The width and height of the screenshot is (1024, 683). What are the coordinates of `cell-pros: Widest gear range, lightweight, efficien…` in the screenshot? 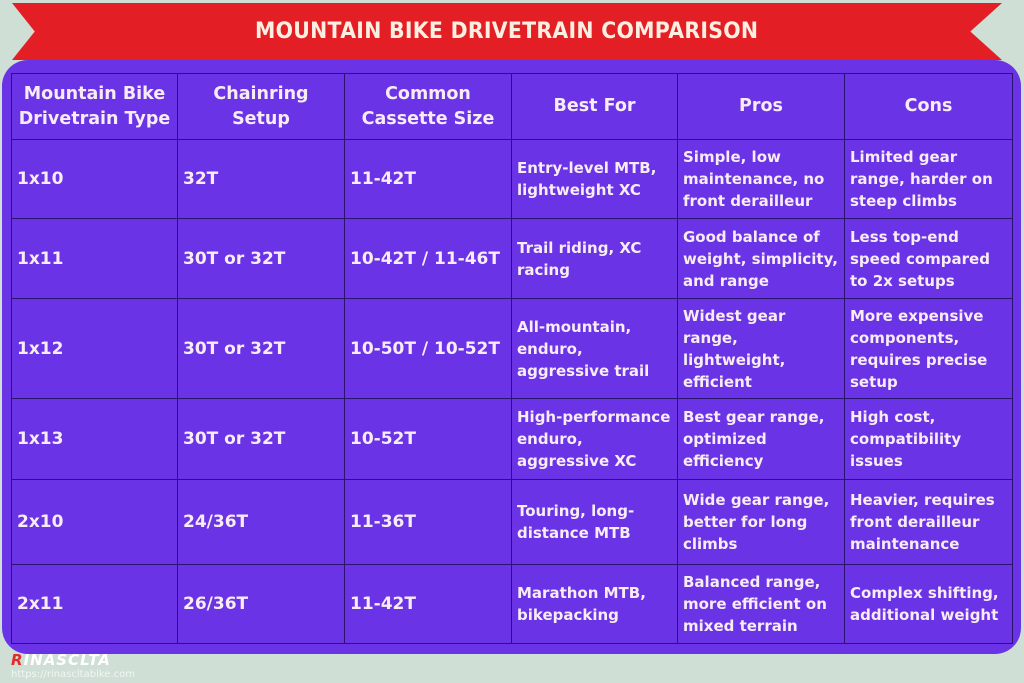 It's located at (761, 348).